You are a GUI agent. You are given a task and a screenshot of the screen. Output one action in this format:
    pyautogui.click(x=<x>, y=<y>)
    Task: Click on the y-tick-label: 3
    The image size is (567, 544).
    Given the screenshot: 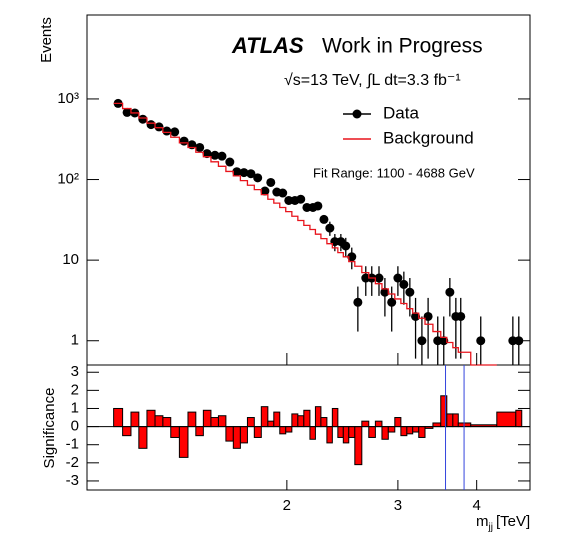 What is the action you would take?
    pyautogui.click(x=75, y=371)
    